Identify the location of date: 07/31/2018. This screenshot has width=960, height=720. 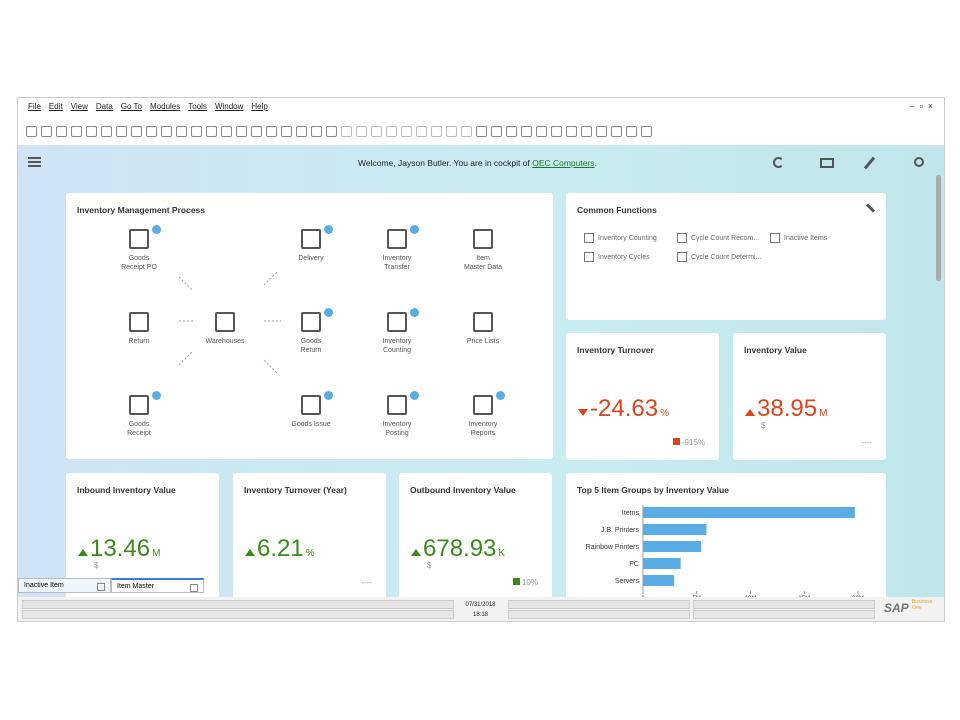
(480, 605).